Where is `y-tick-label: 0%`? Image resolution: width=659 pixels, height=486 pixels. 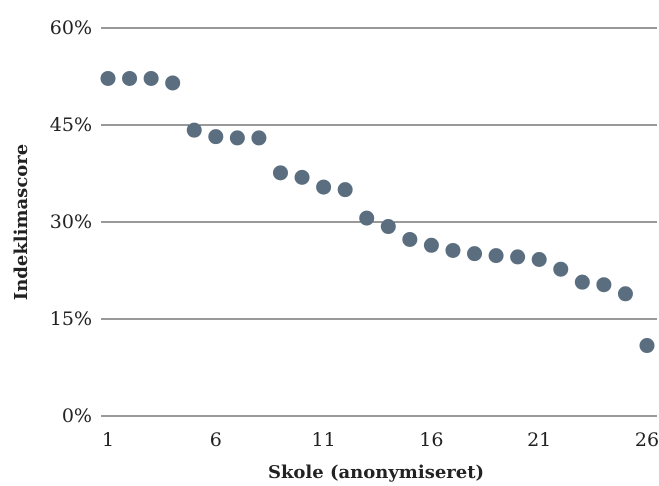
y-tick-label: 0% is located at coordinates (77, 416).